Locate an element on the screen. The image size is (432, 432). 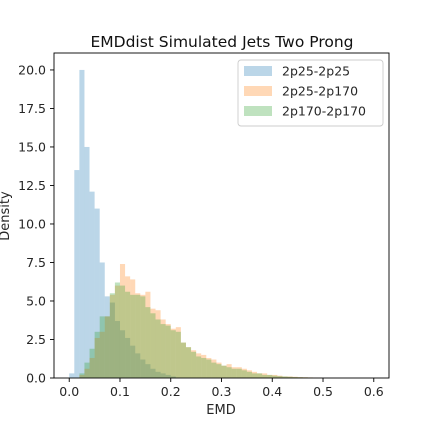
legend-label: 2p25-2p170 is located at coordinates (320, 91).